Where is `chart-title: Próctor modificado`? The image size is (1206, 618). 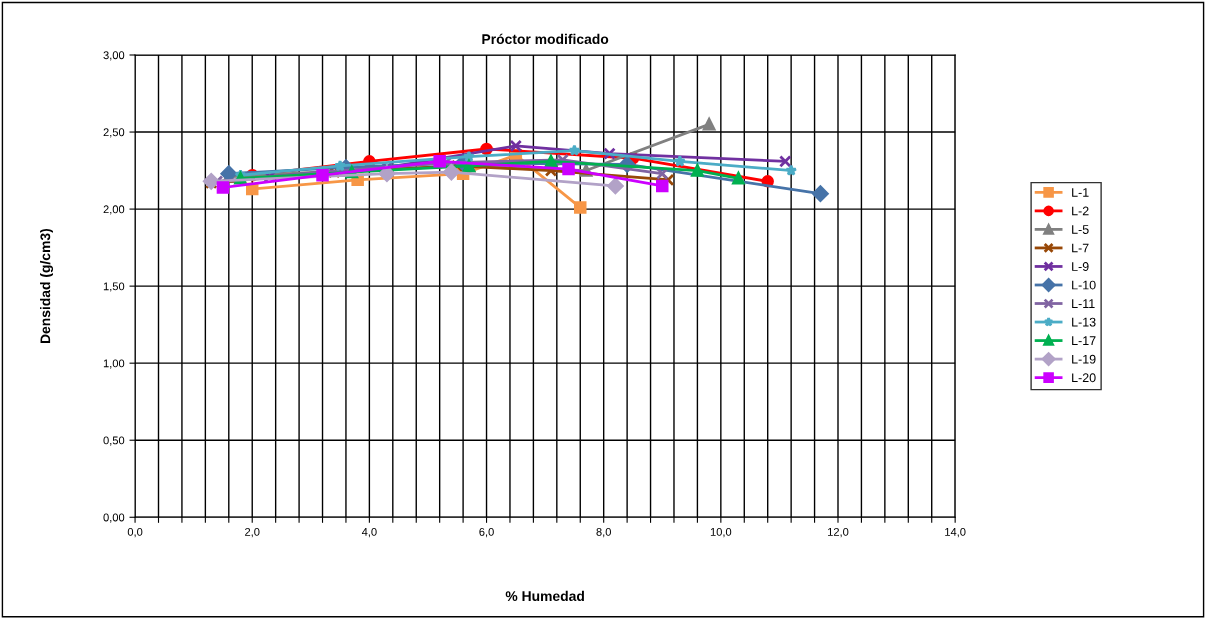
chart-title: Próctor modificado is located at coordinates (545, 39).